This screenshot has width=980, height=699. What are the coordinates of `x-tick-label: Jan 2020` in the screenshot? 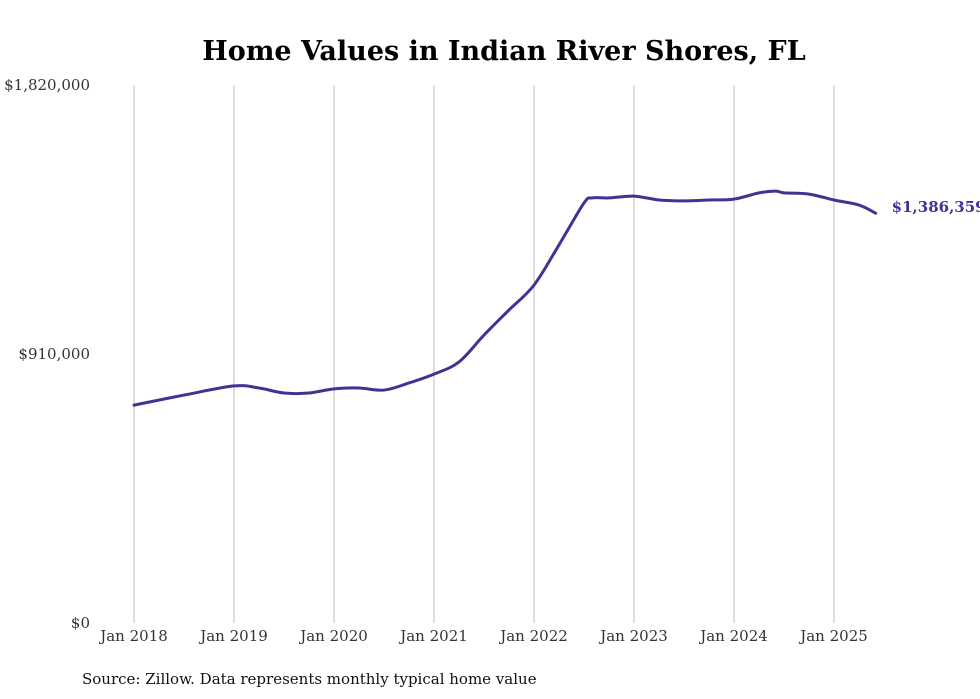 It's located at (333, 636).